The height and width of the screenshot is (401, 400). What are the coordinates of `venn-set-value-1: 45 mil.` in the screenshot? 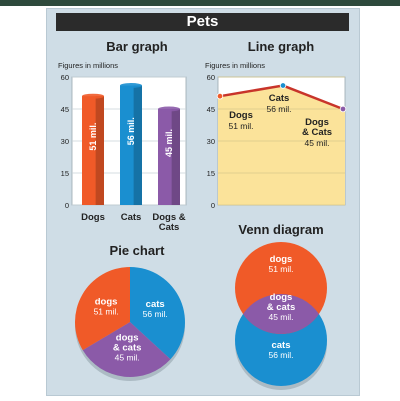 It's located at (280, 317).